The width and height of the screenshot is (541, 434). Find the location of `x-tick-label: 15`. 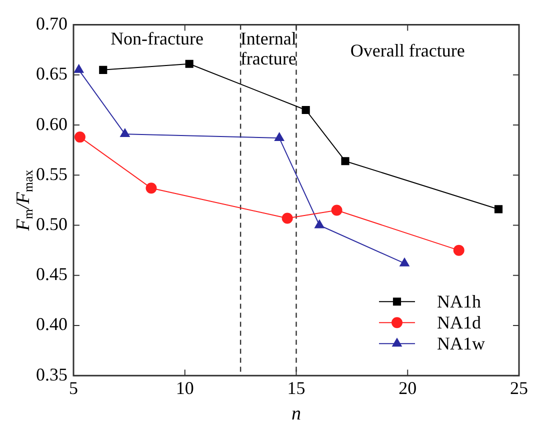

x-tick-label: 15 is located at coordinates (296, 388).